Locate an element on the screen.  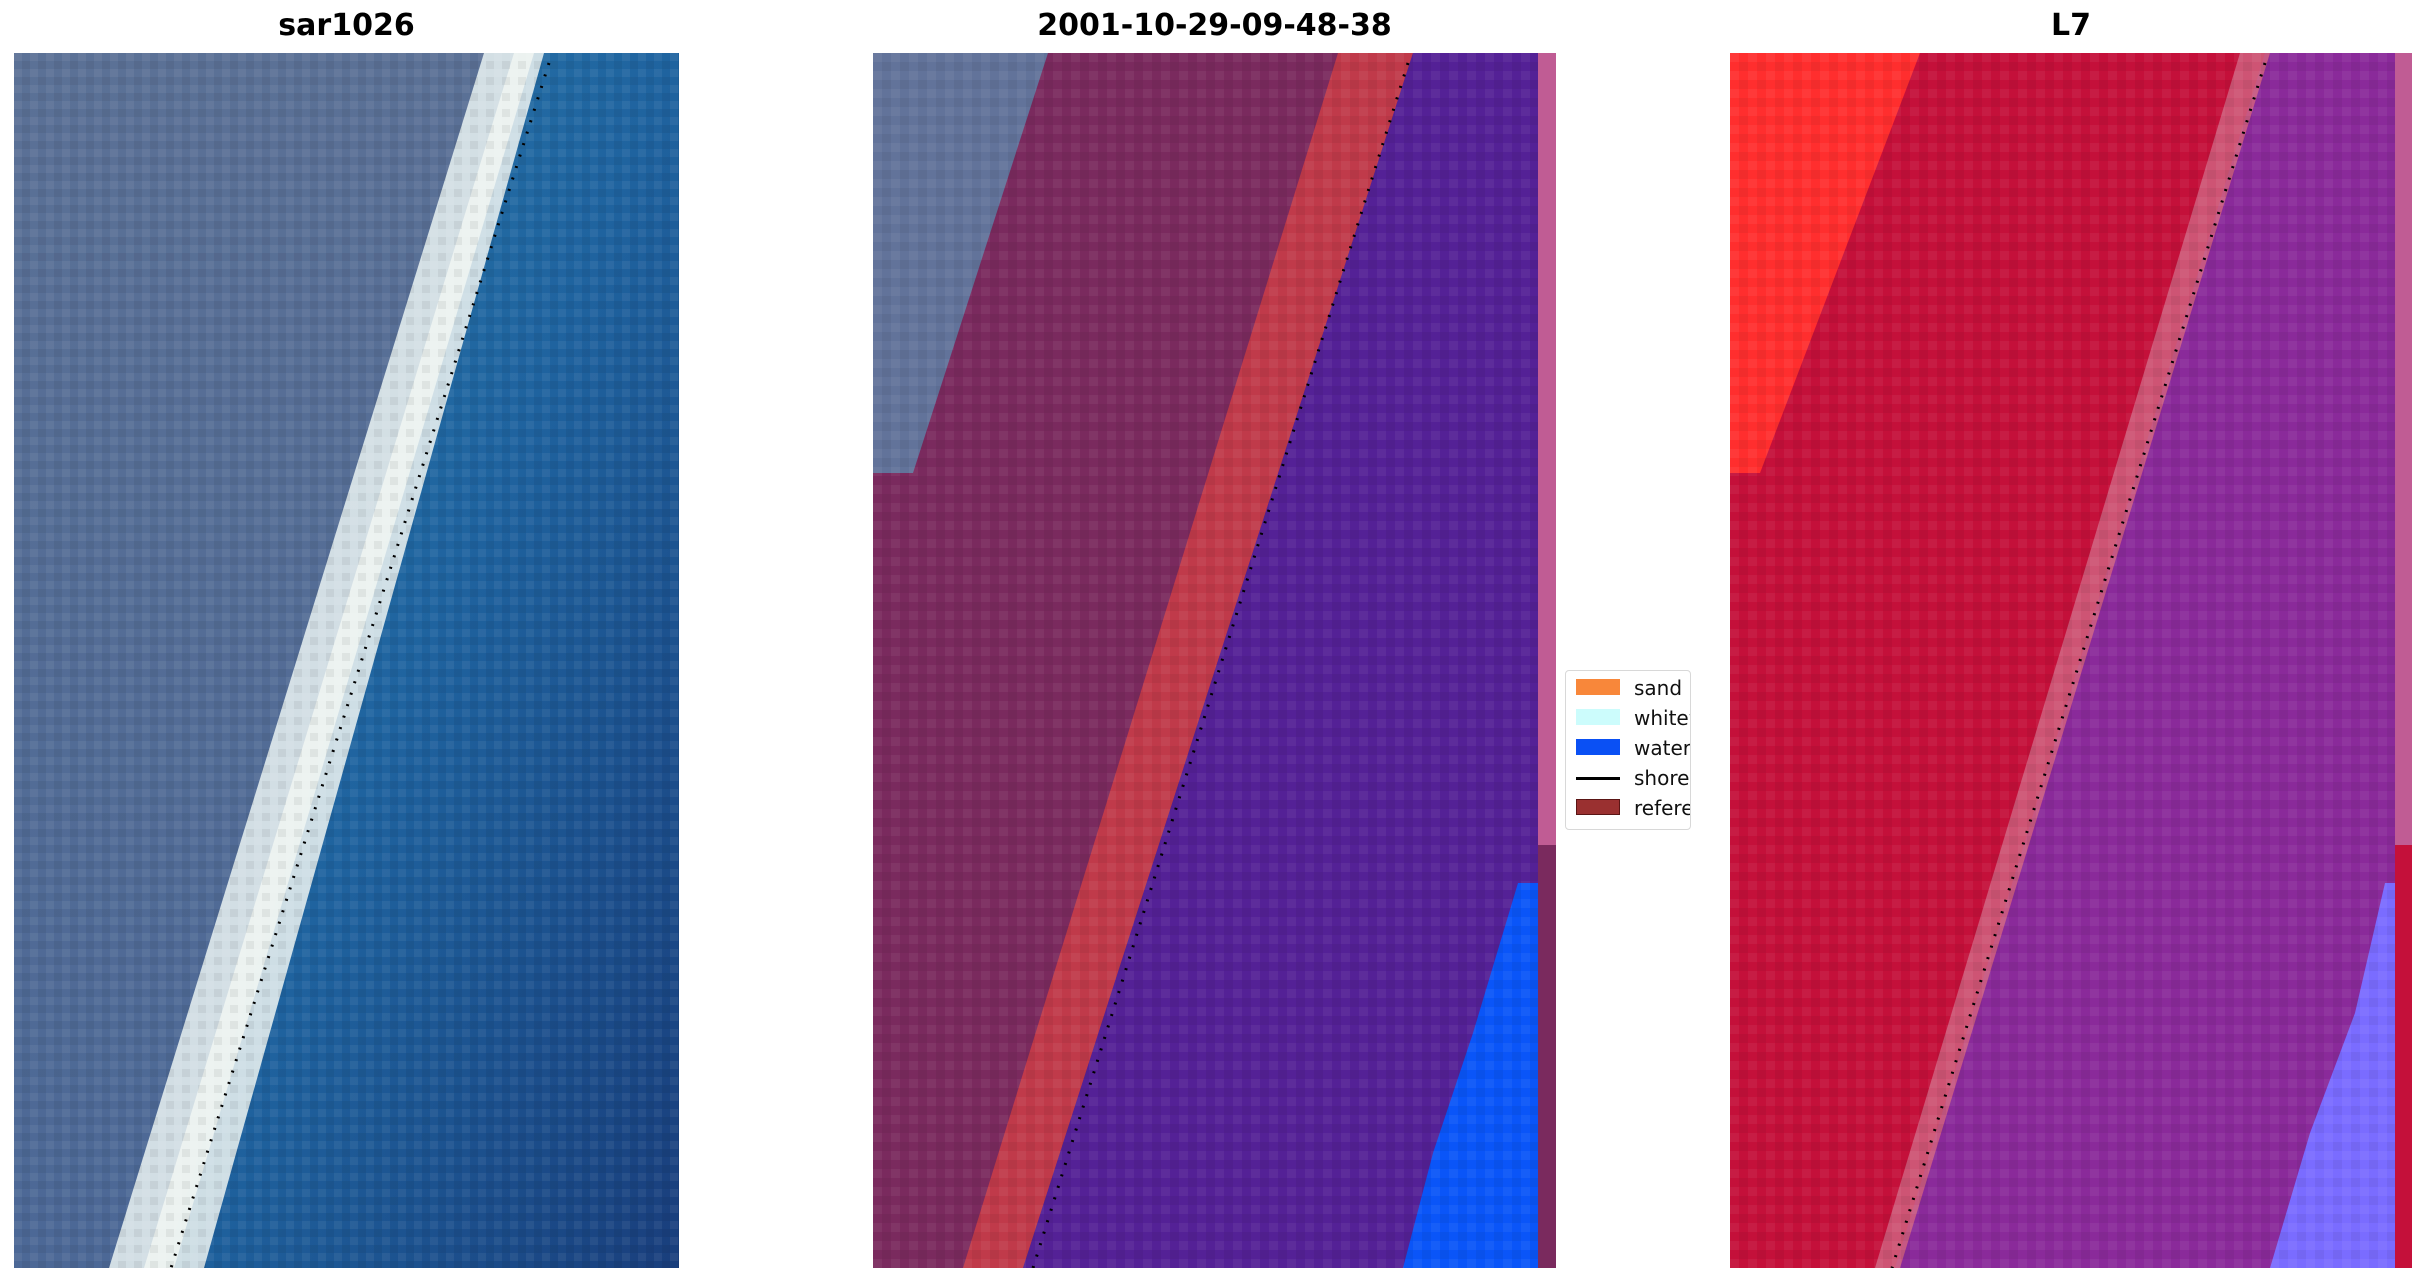
legend-item-water: water is located at coordinates (1633, 748).